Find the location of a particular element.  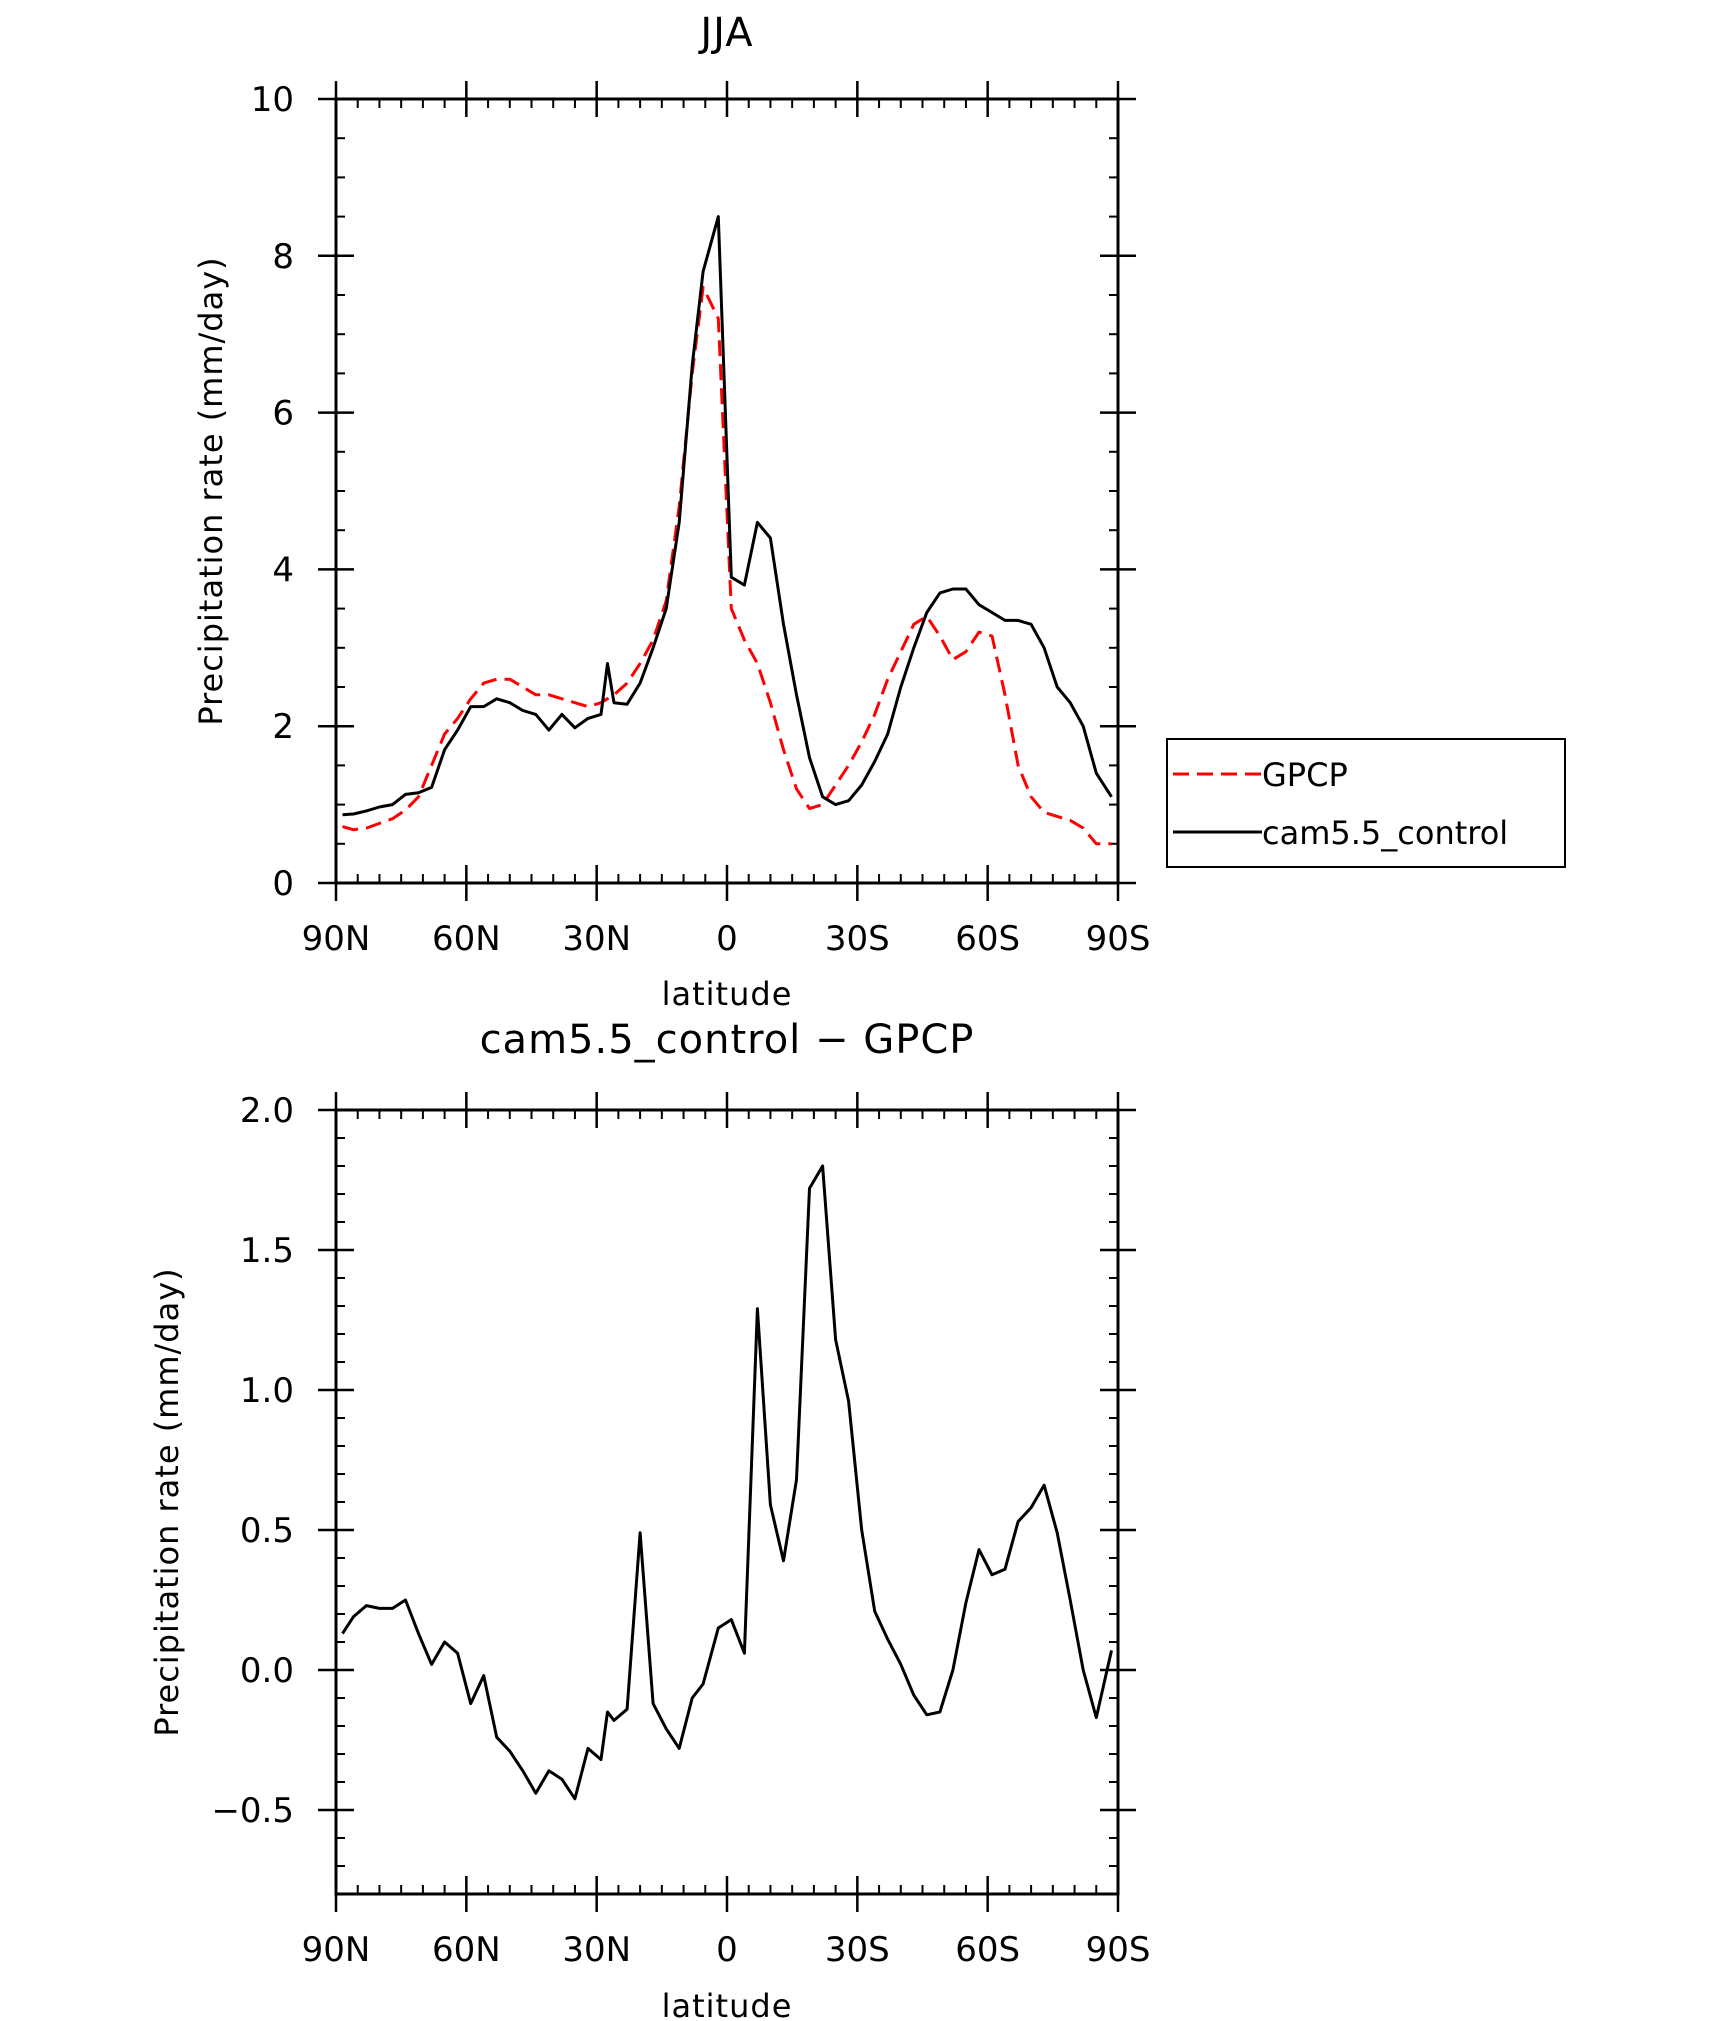

top-y-tick-label: 6 is located at coordinates (283, 414).